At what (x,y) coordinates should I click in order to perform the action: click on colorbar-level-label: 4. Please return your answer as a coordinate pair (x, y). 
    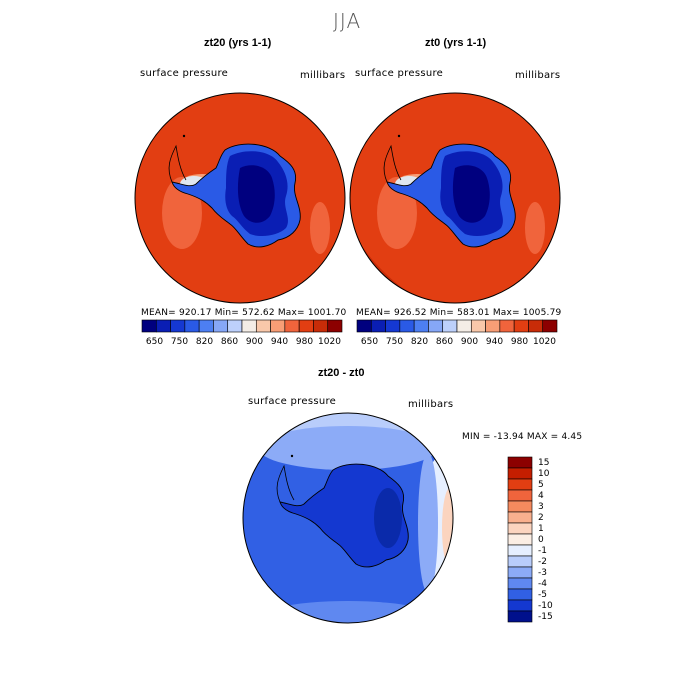
    Looking at the image, I should click on (541, 496).